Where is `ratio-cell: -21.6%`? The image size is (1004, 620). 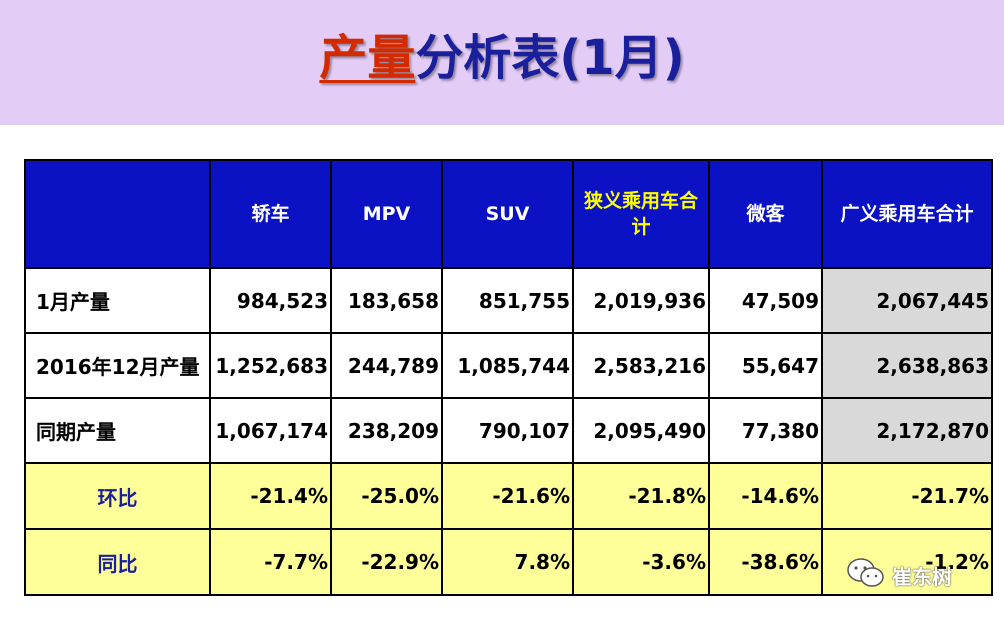 ratio-cell: -21.6% is located at coordinates (507, 496).